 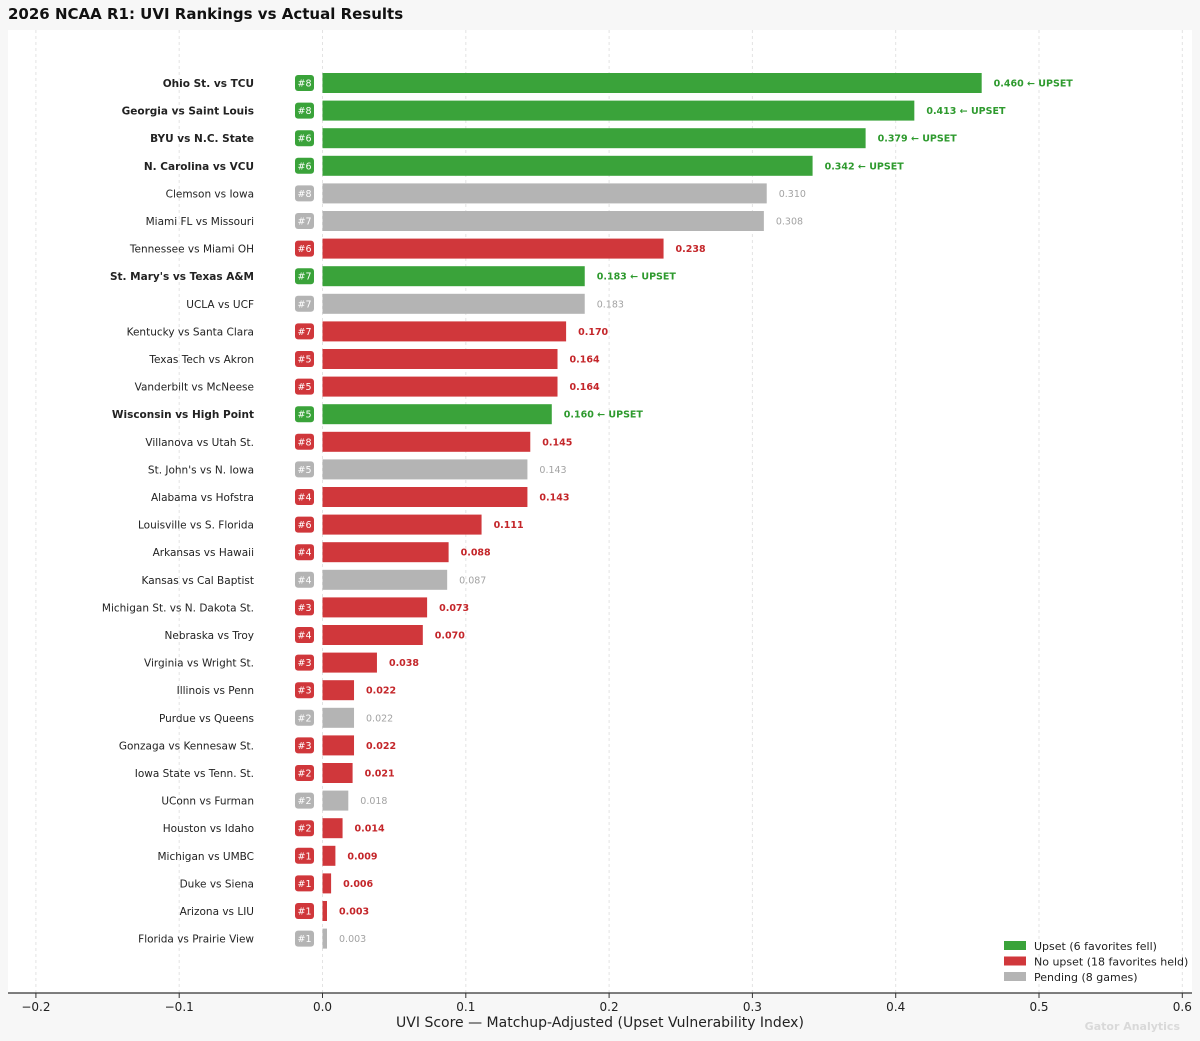 I want to click on game-label: Michigan St. vs N. Dakota St., so click(x=178, y=608).